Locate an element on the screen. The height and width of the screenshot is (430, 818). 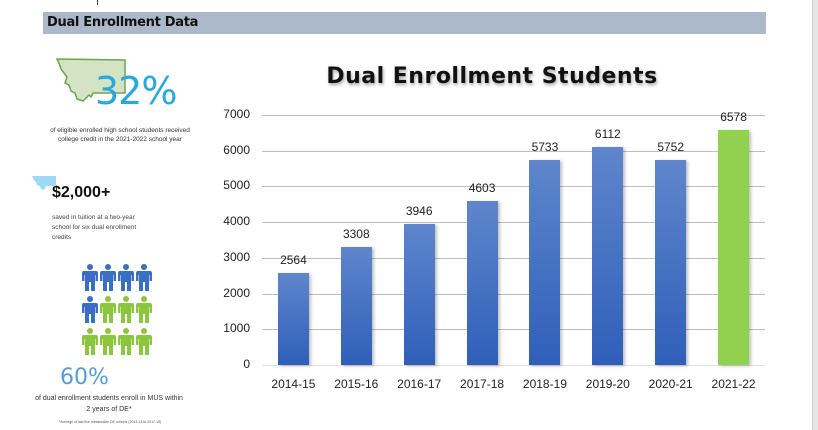
x-tick-label: 2021-22 is located at coordinates (733, 384).